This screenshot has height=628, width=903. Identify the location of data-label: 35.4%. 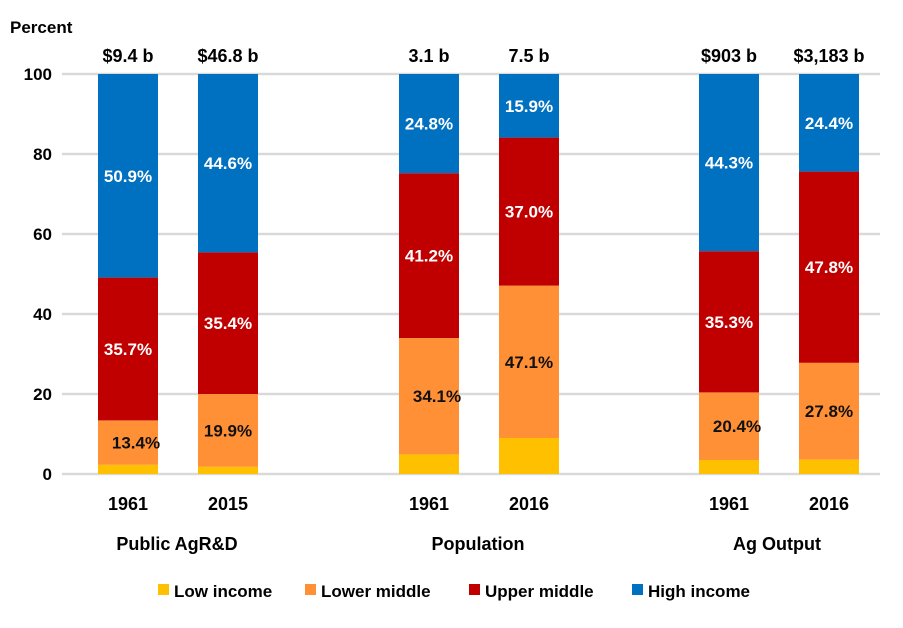
(228, 323).